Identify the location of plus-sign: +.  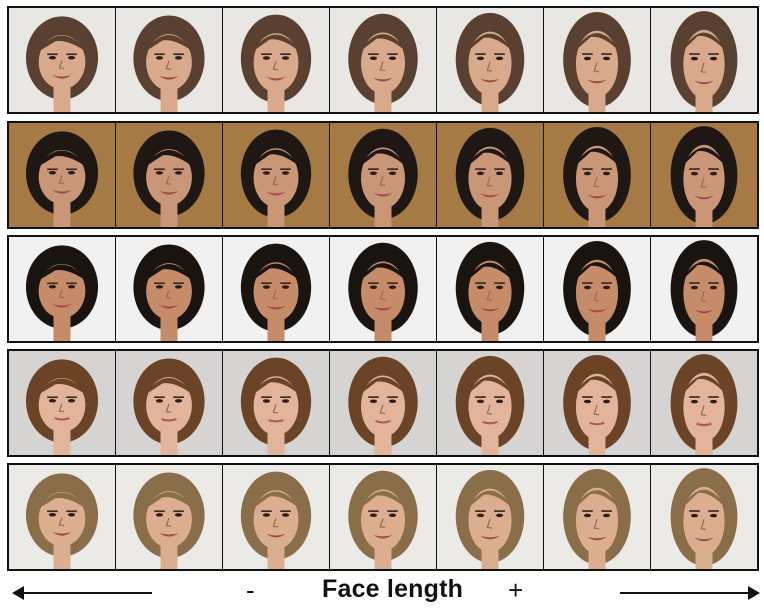
(516, 590).